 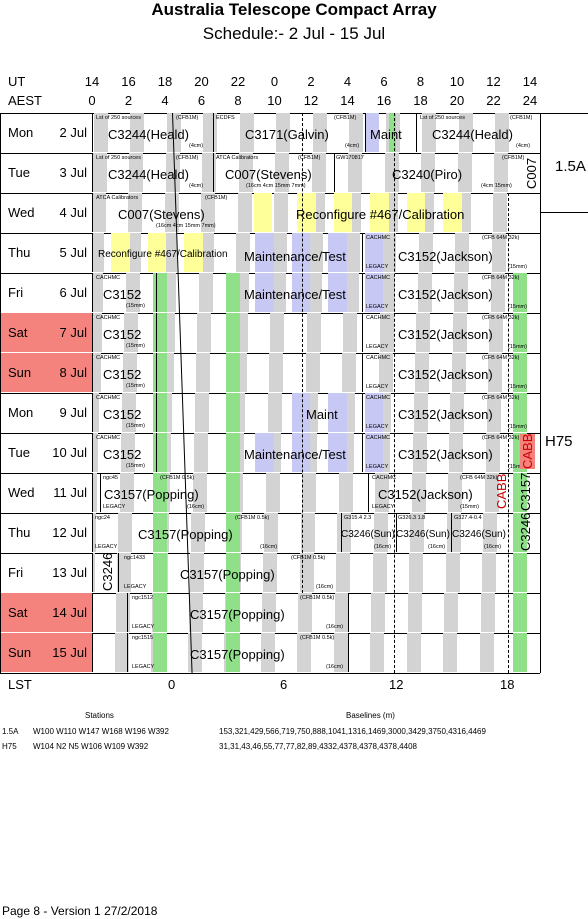 I want to click on aest-tick: 16, so click(x=384, y=100).